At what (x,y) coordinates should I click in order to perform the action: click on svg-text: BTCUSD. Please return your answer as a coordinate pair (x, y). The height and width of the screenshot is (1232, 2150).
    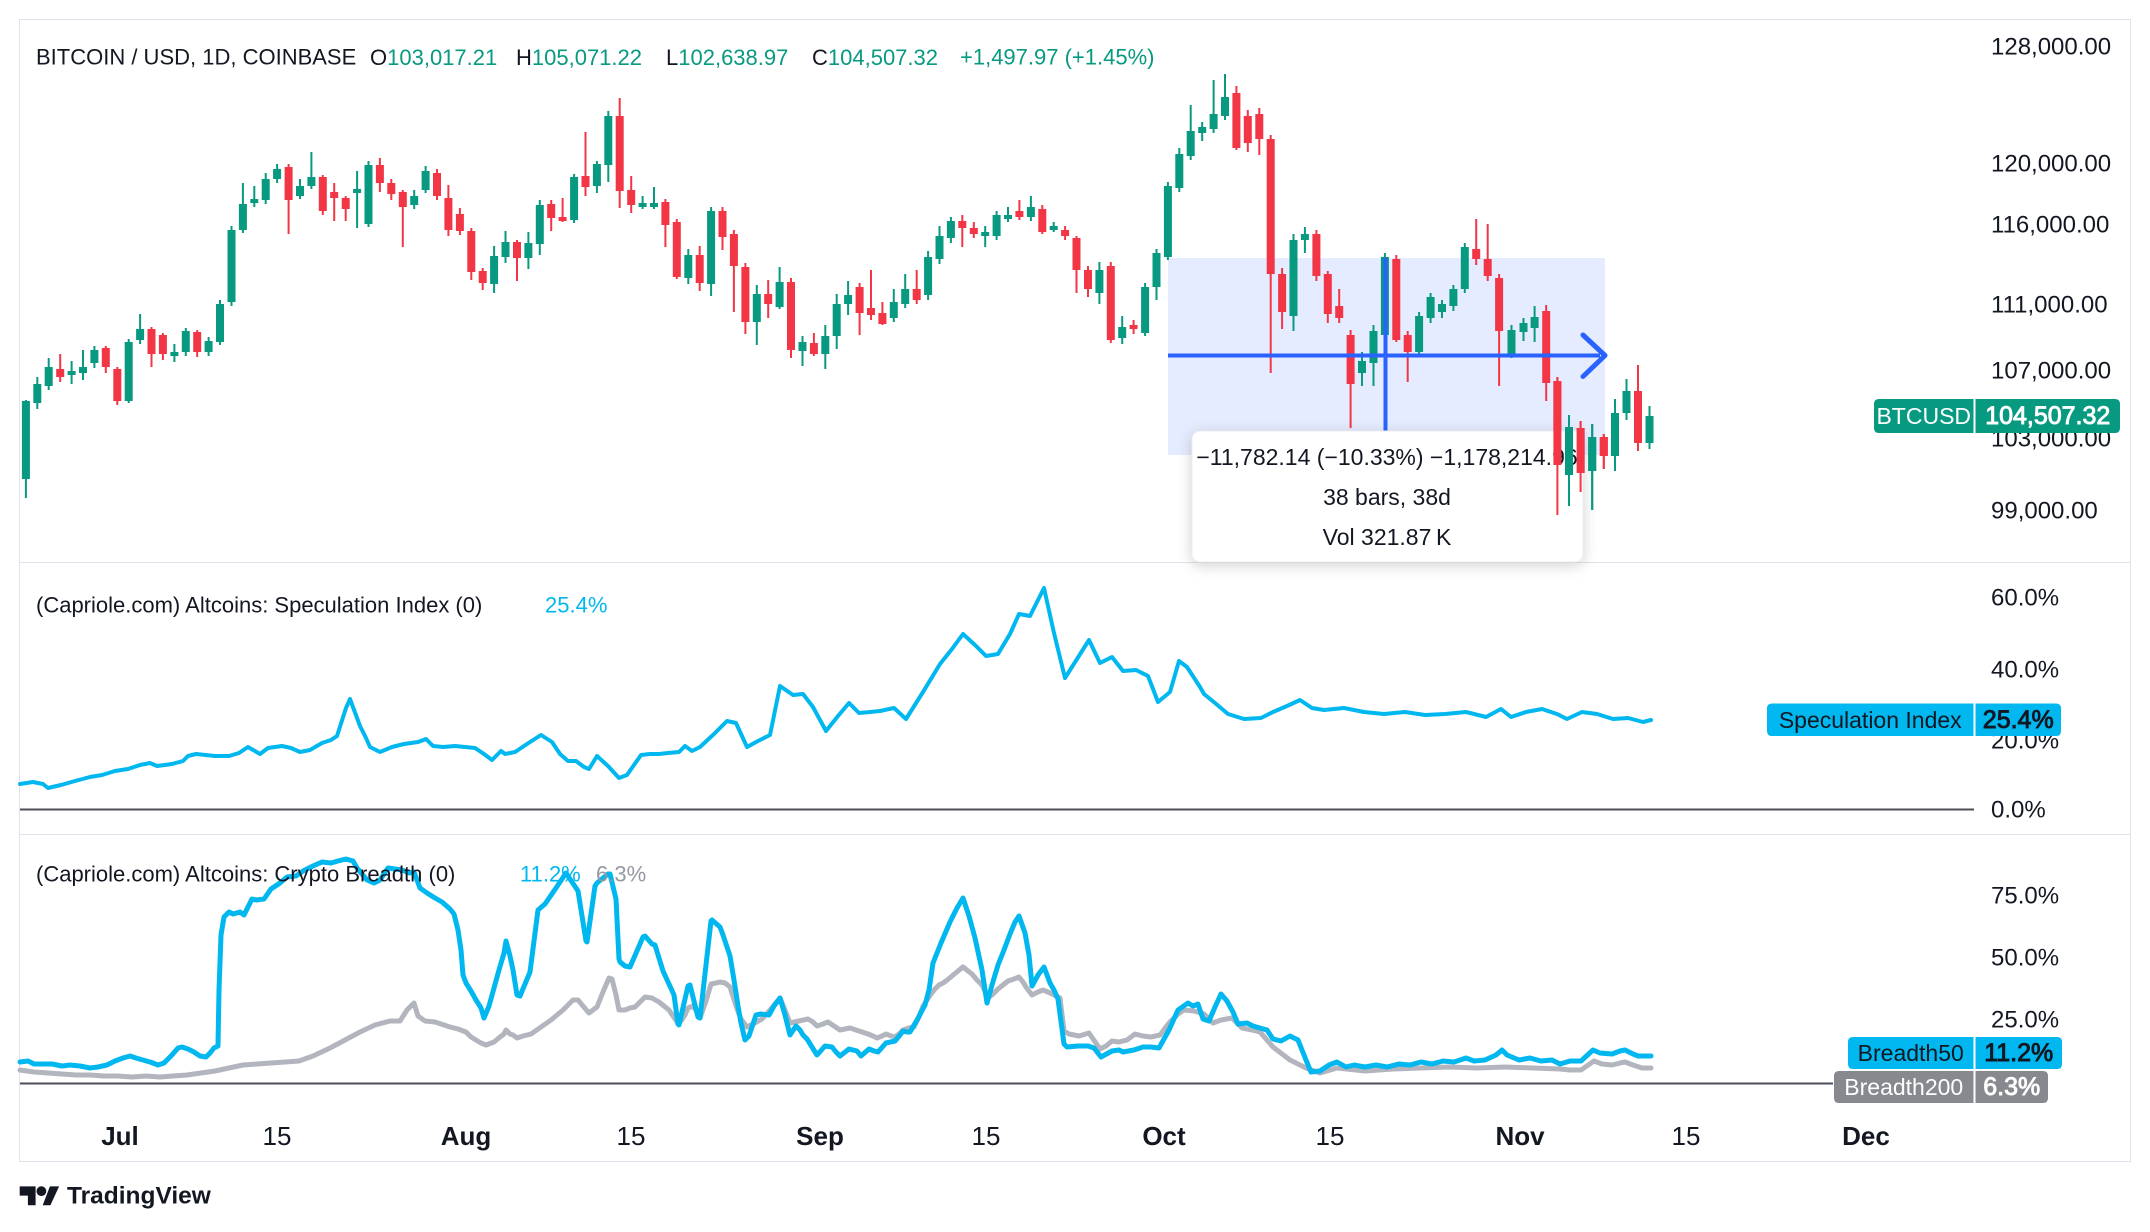
    Looking at the image, I should click on (1923, 416).